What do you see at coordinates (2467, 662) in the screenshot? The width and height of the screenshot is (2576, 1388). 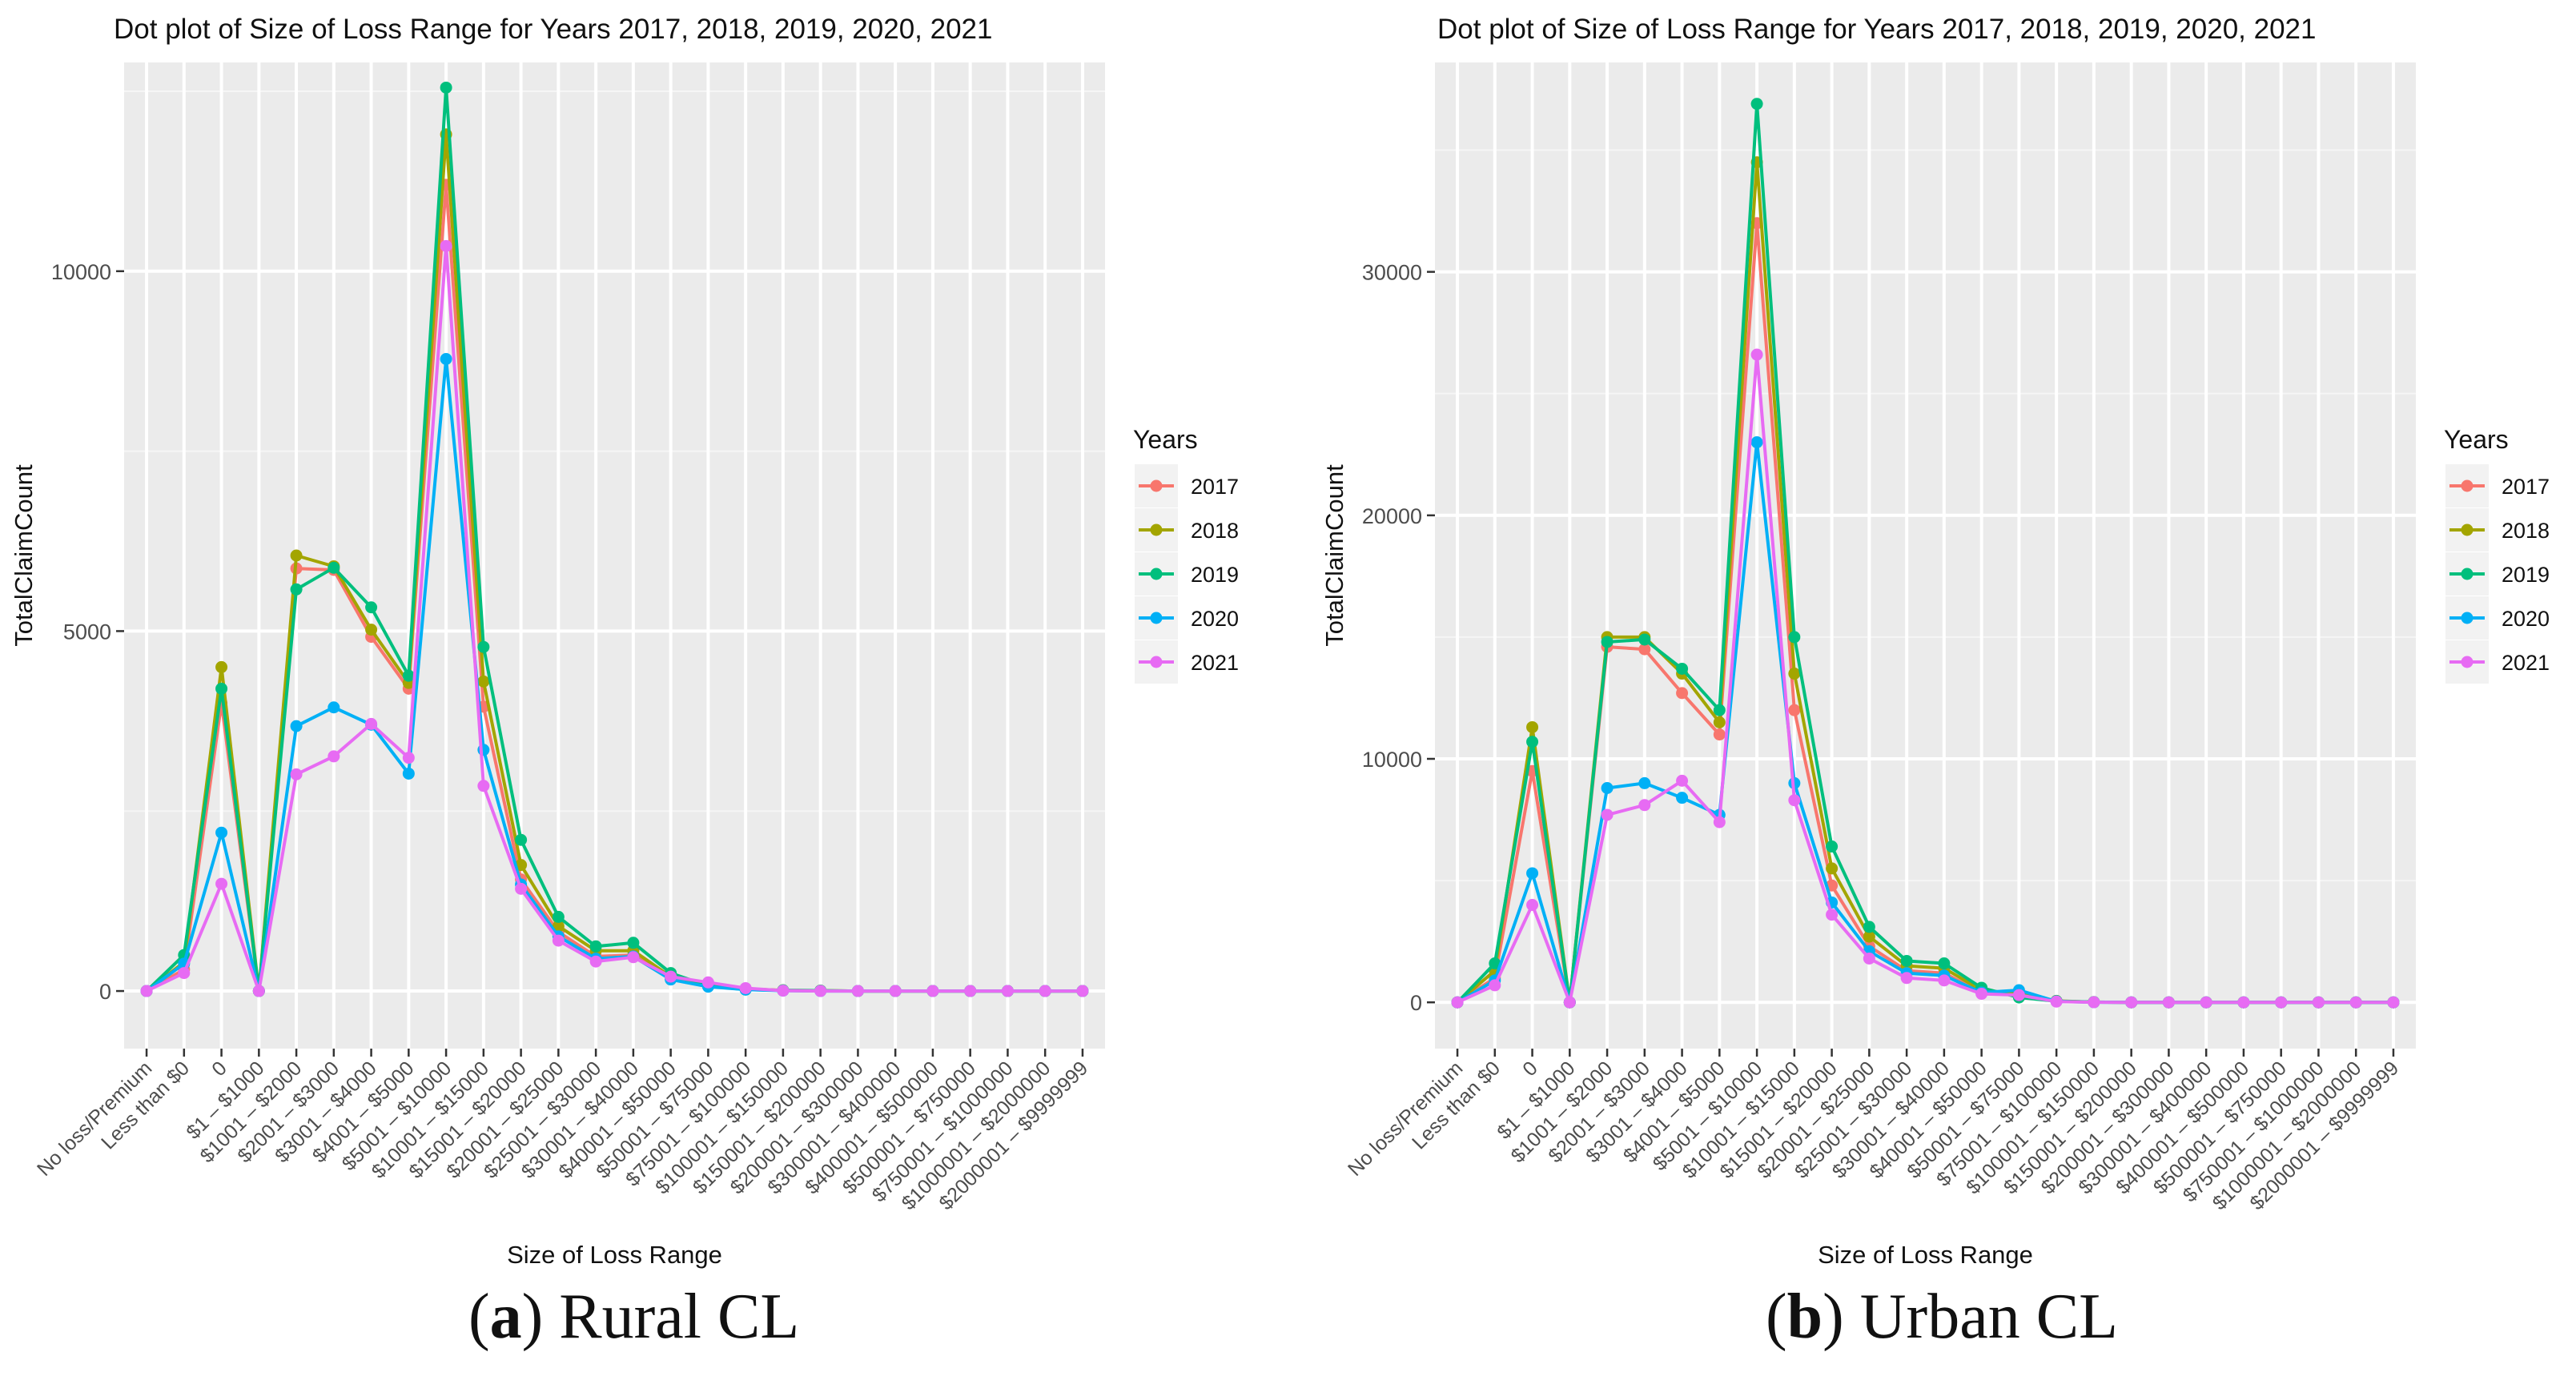 I see `legend-key-point-2021` at bounding box center [2467, 662].